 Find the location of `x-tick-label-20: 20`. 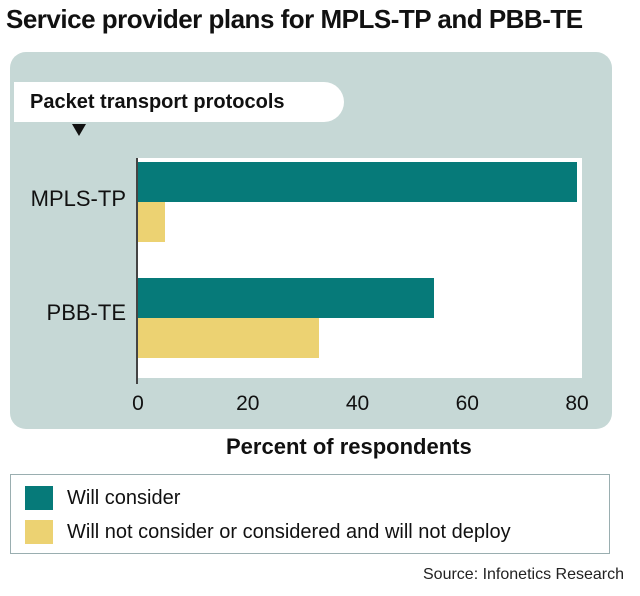

x-tick-label-20: 20 is located at coordinates (248, 403).